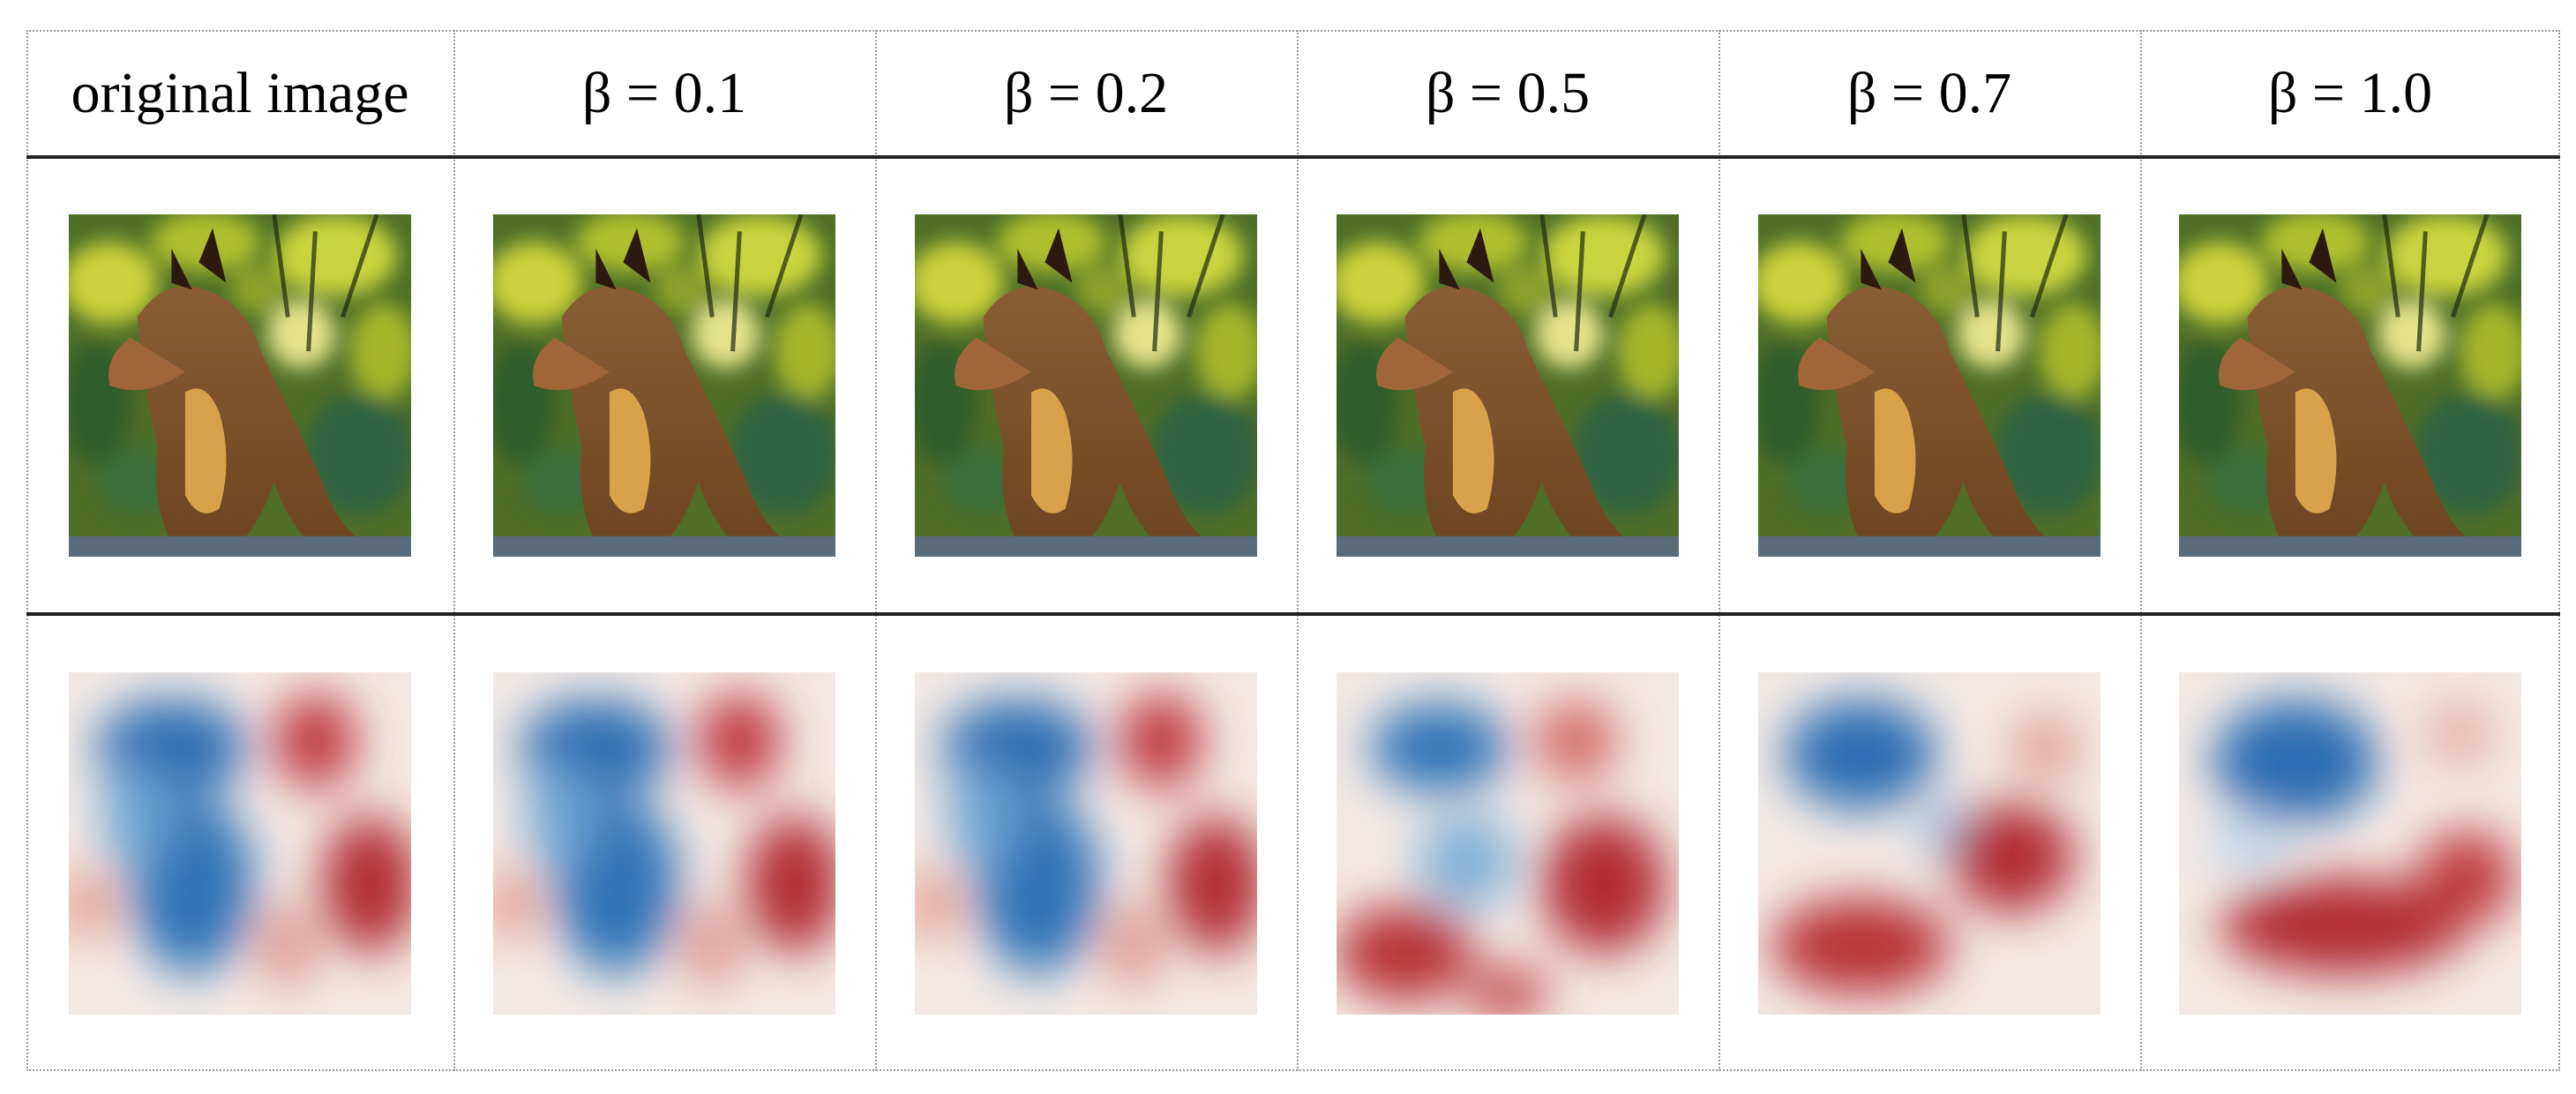 The width and height of the screenshot is (2576, 1094). I want to click on column-header-beta-0-7: β = 0.7, so click(1929, 93).